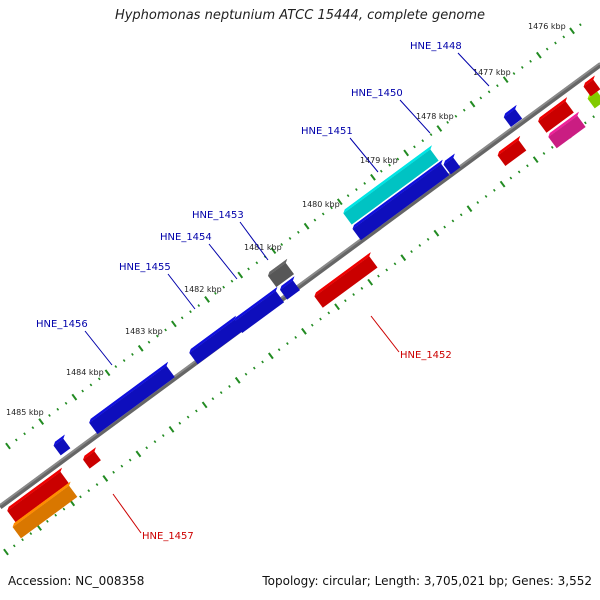 Image resolution: width=600 pixels, height=600 pixels. Describe the element at coordinates (128, 392) in the screenshot. I see `gene-hne-1456-highlight` at that location.